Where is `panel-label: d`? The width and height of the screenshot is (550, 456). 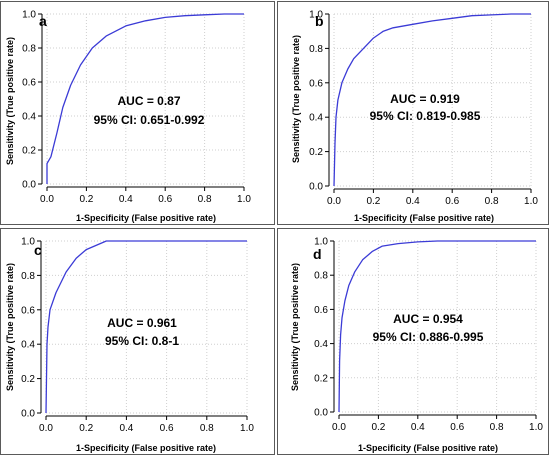
panel-label: d is located at coordinates (317, 254).